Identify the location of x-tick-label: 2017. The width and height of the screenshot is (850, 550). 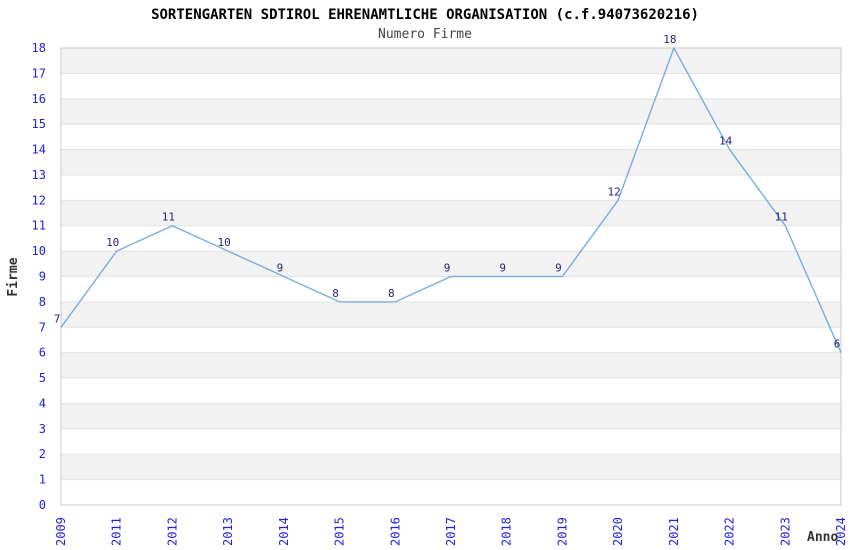
(451, 531).